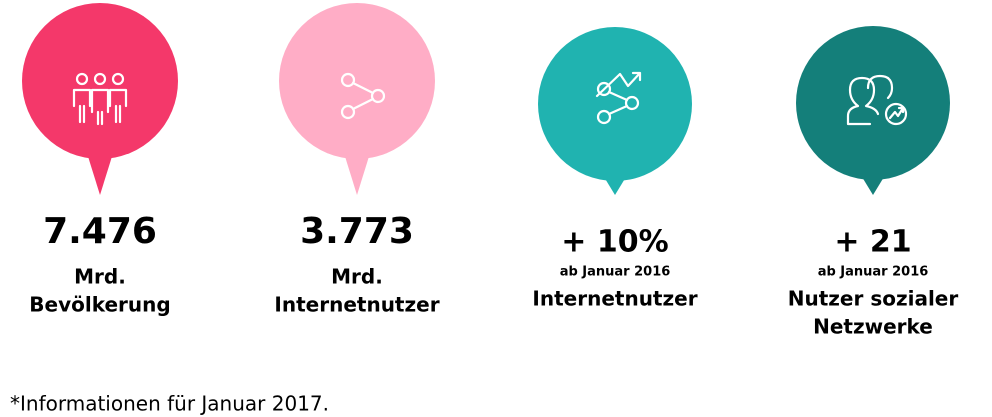  What do you see at coordinates (615, 111) in the screenshot?
I see `pin-growth` at bounding box center [615, 111].